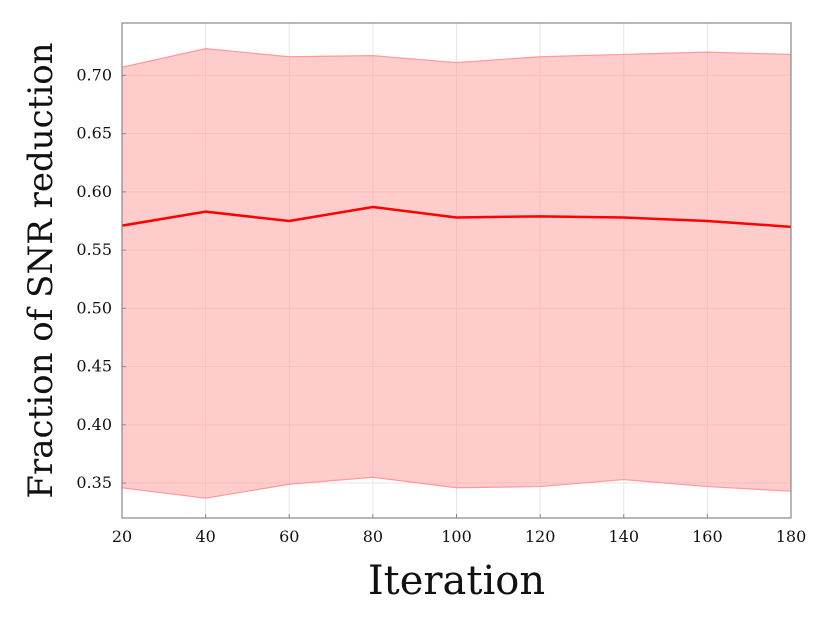 This screenshot has height=623, width=830. I want to click on x-axis-ticks: 20 40 60 80 100 120 140 160 180, so click(459, 530).